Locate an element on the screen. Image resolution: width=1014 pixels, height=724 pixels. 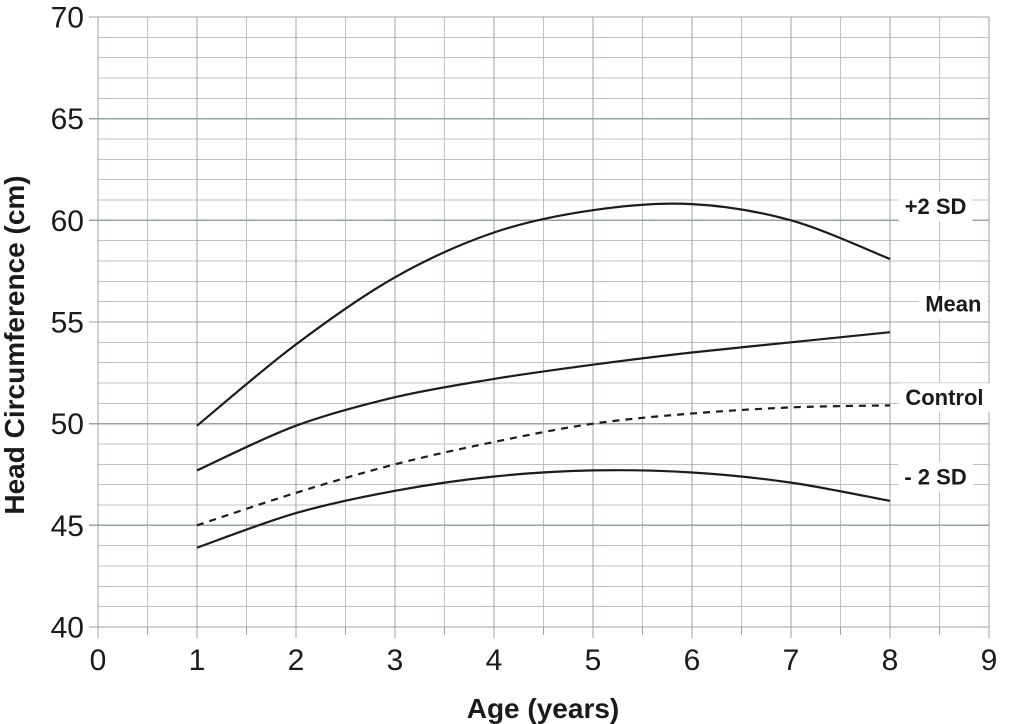
y-tick-label: 70 is located at coordinates (67, 18).